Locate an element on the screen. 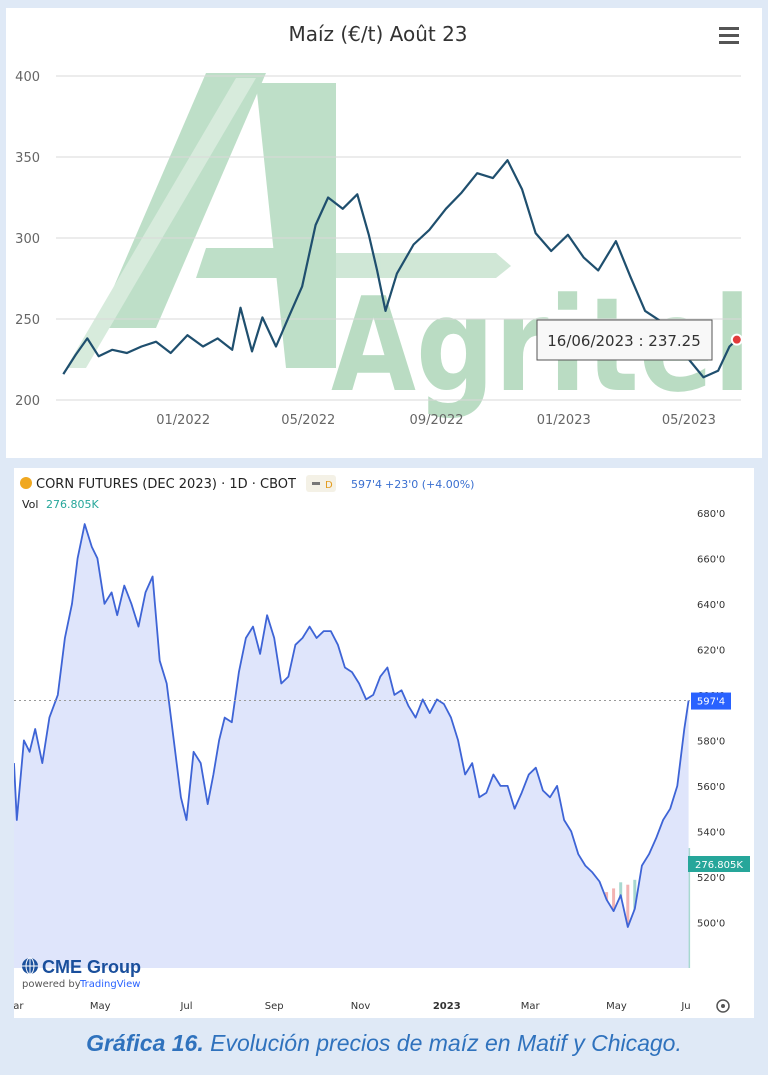 Image resolution: width=768 pixels, height=1075 pixels. y-tick-label: 500'0 is located at coordinates (711, 923).